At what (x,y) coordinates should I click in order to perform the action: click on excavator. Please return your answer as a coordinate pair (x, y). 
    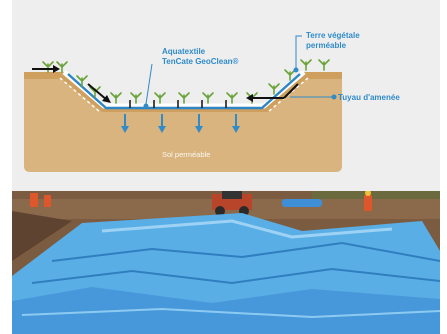
    Looking at the image, I should click on (232, 203).